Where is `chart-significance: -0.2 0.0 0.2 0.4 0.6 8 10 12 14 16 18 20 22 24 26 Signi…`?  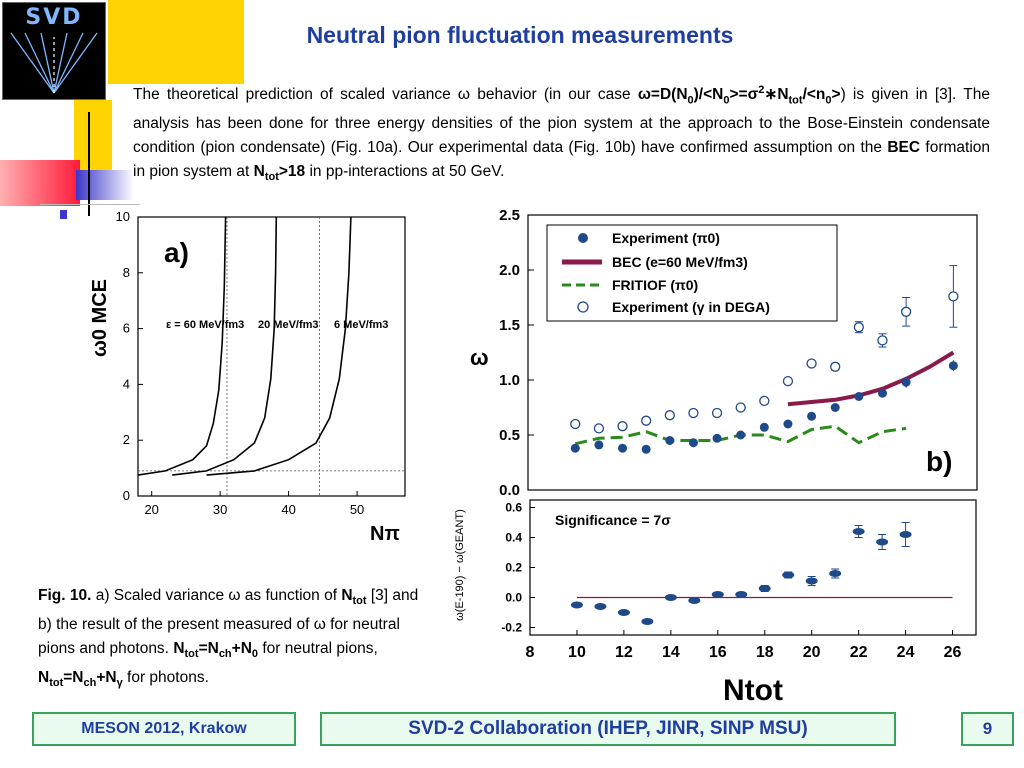
chart-significance: -0.2 0.0 0.2 0.4 0.6 8 10 12 14 16 18 20 22 24 26 Signi… is located at coordinates (715, 602).